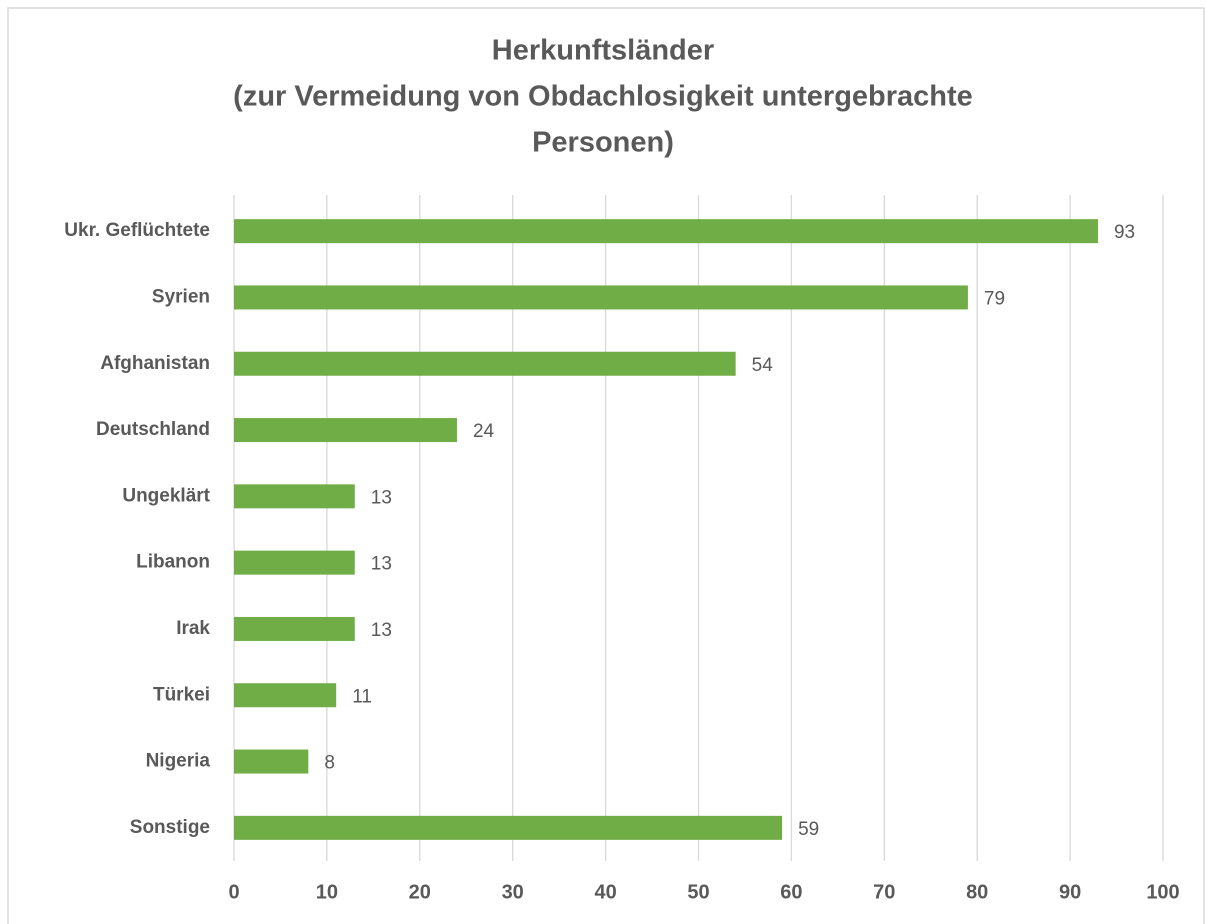 Image resolution: width=1206 pixels, height=924 pixels. Describe the element at coordinates (137, 230) in the screenshot. I see `y-tick-label: Ukr. Geflüchtete` at that location.